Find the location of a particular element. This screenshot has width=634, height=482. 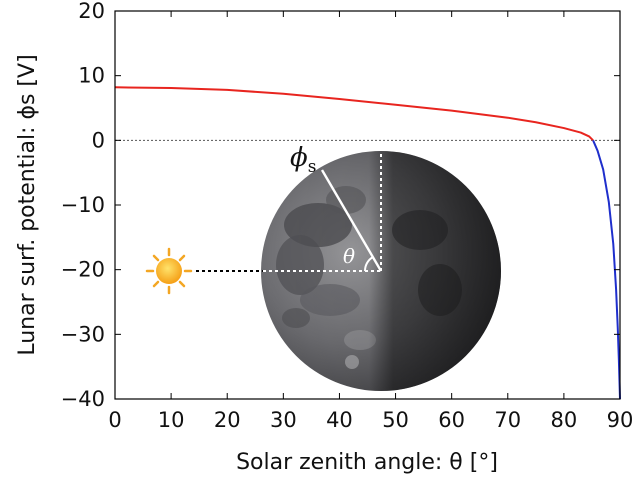

x-tick-label: 50 is located at coordinates (395, 420).